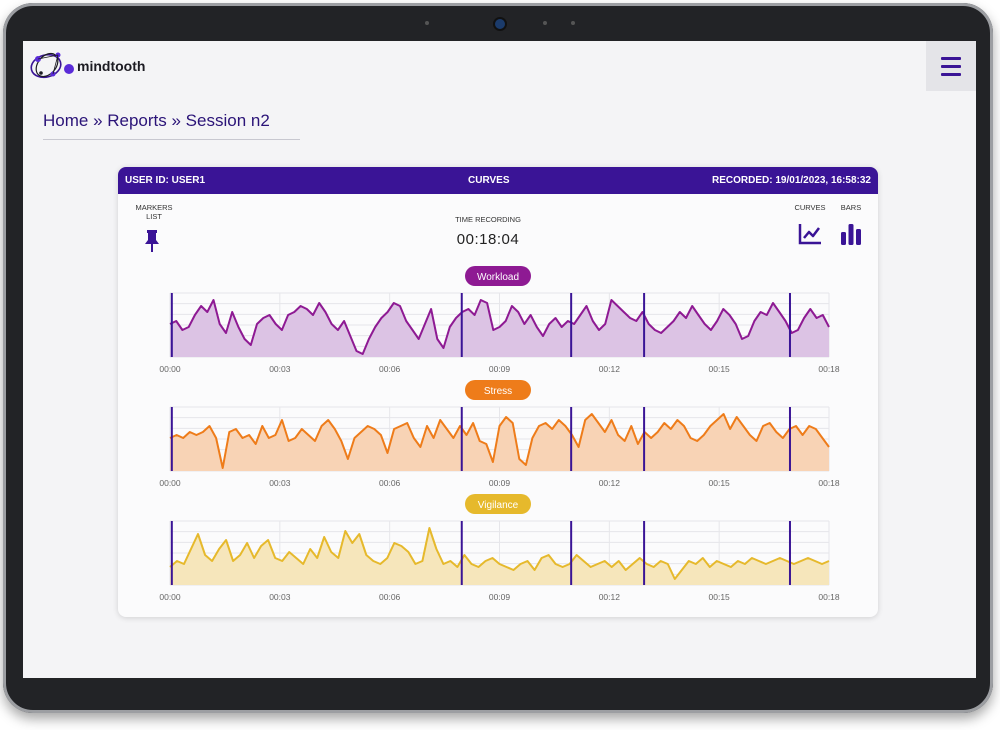  I want to click on recorded-timestamp: RECORDED: 19/01/2023, 16:58:32, so click(791, 180).